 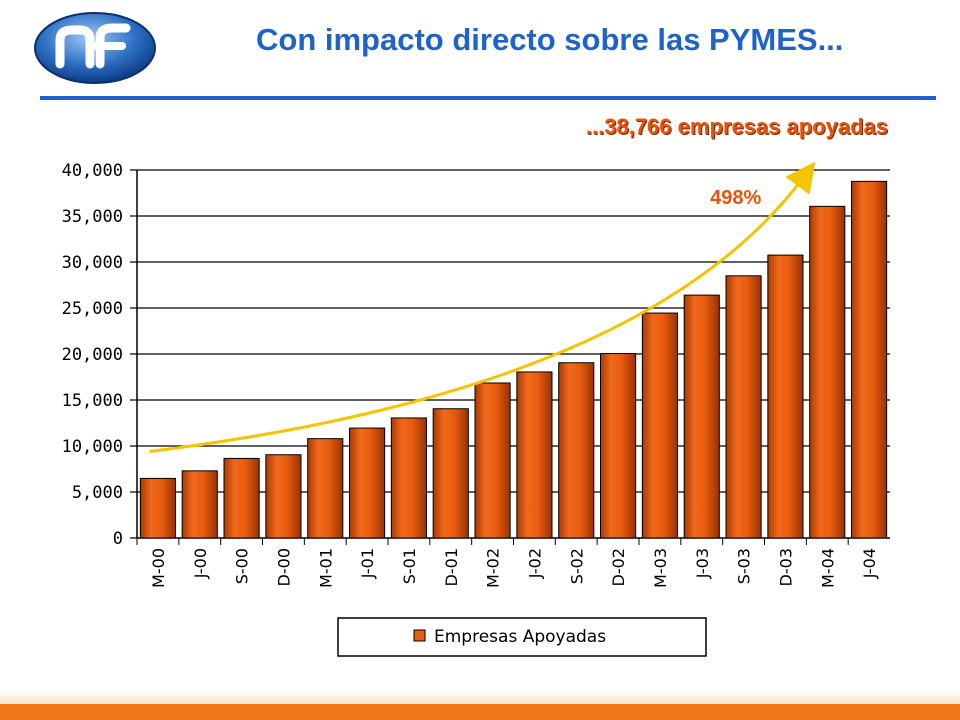 What do you see at coordinates (118, 539) in the screenshot?
I see `y-tick-label: 0` at bounding box center [118, 539].